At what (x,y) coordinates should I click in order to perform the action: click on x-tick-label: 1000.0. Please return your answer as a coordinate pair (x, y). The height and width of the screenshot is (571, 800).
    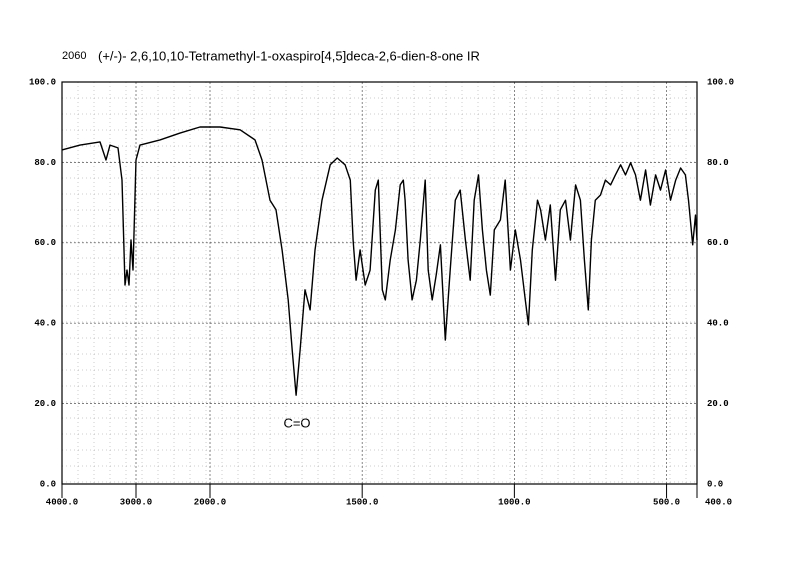
    Looking at the image, I should click on (514, 502).